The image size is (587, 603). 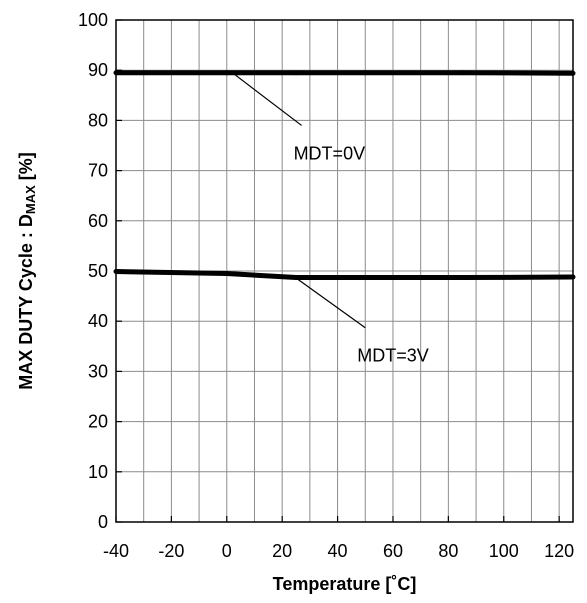 What do you see at coordinates (98, 472) in the screenshot?
I see `y-tick-label: 10` at bounding box center [98, 472].